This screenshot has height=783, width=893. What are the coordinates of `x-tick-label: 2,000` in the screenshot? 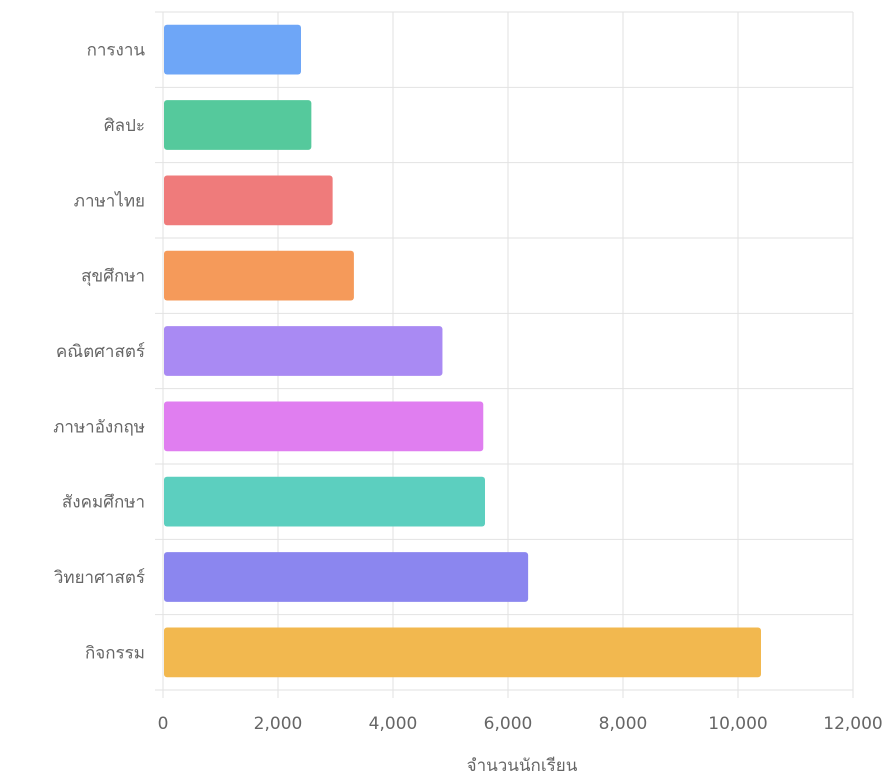 It's located at (278, 724).